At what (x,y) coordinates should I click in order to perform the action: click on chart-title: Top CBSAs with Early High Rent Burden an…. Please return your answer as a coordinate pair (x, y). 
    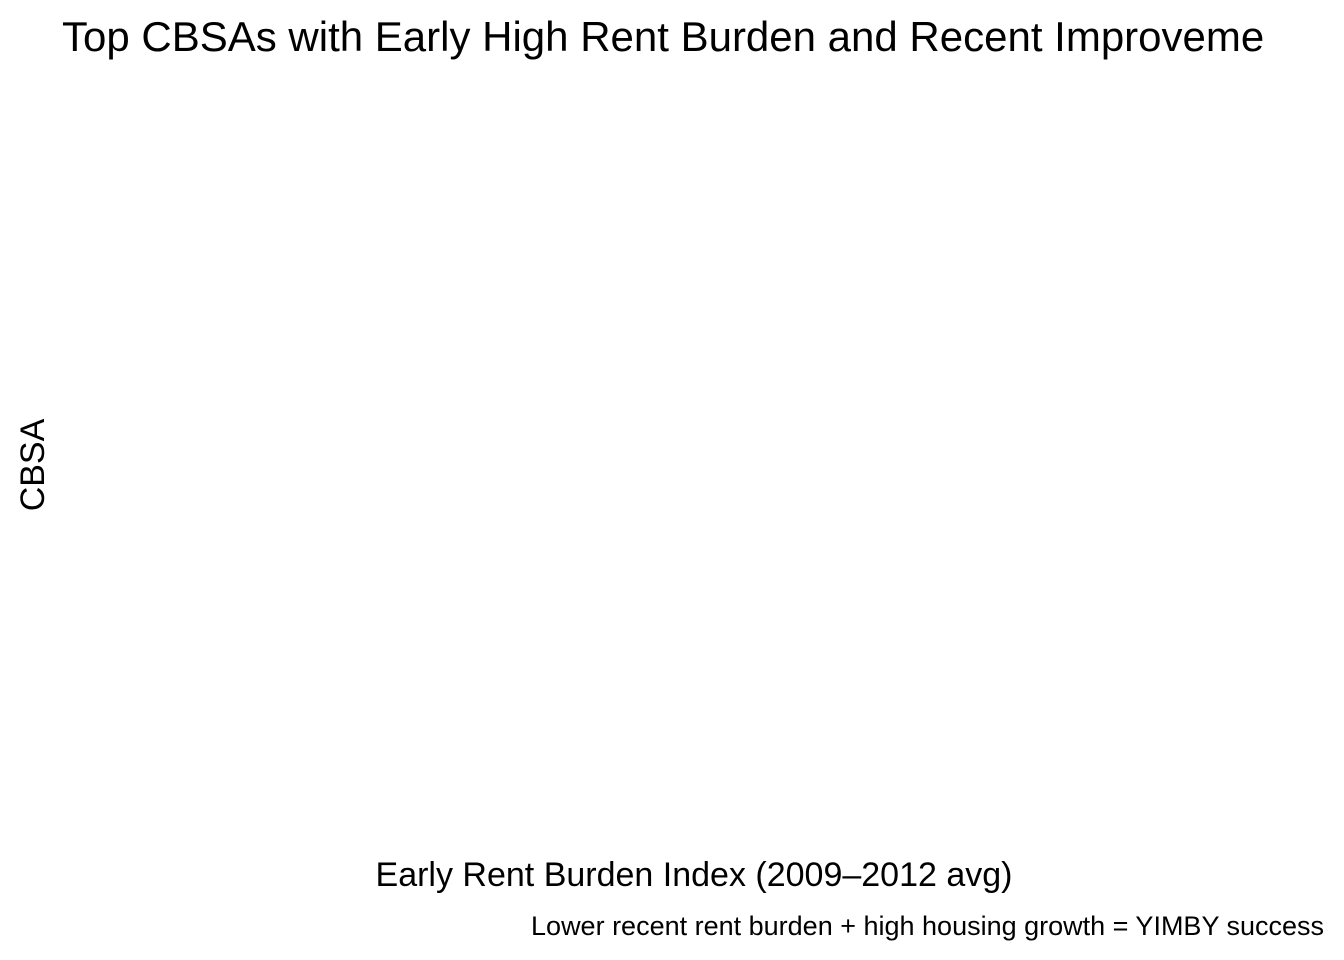
    Looking at the image, I should click on (663, 36).